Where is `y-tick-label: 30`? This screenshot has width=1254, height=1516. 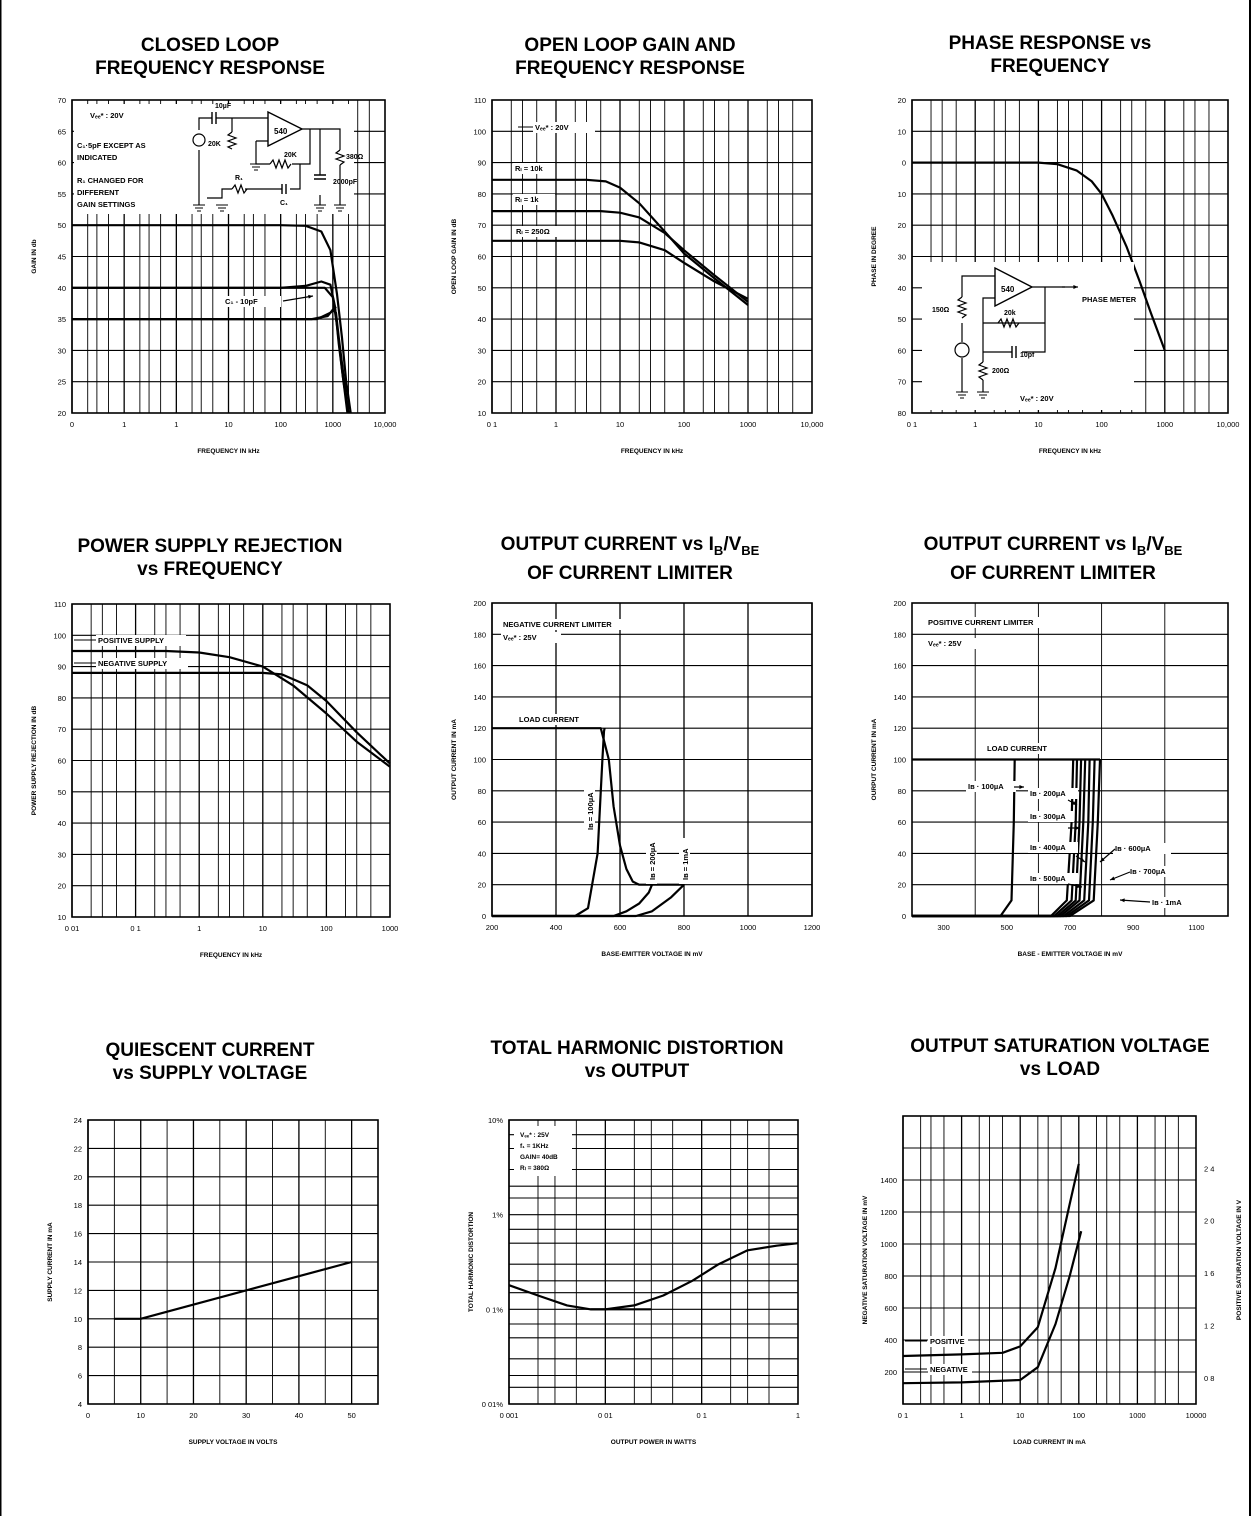
y-tick-label: 30 is located at coordinates (62, 350).